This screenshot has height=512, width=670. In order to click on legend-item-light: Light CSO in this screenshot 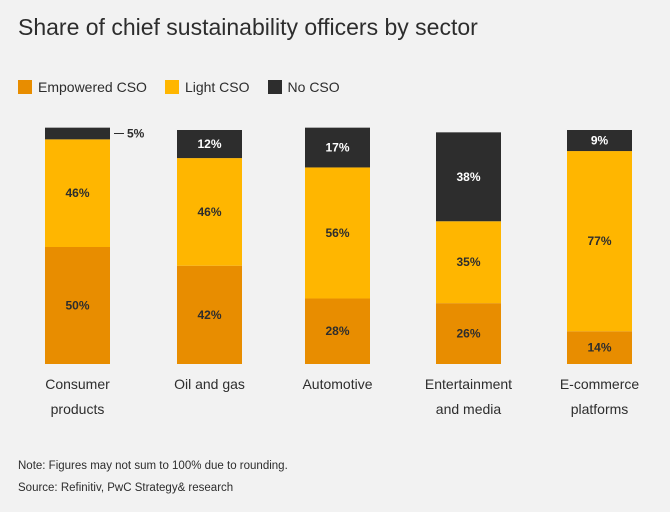, I will do `click(207, 87)`.